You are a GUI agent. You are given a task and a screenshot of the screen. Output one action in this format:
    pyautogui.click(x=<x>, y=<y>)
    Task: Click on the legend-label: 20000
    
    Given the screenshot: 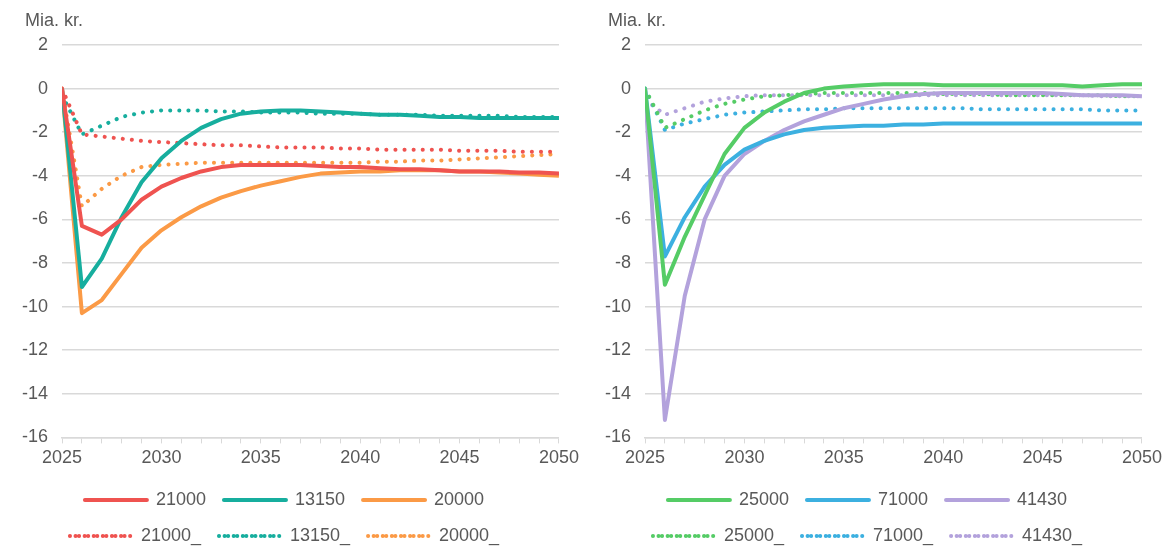 What is the action you would take?
    pyautogui.click(x=459, y=498)
    